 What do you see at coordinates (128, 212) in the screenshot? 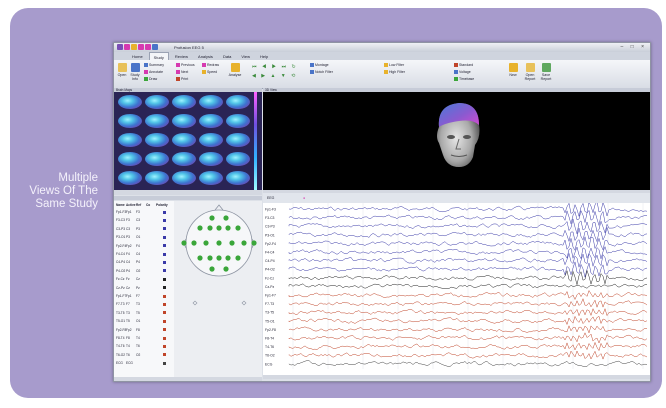
I see `montage-row: Fp1-F3Fp1 F3` at bounding box center [128, 212].